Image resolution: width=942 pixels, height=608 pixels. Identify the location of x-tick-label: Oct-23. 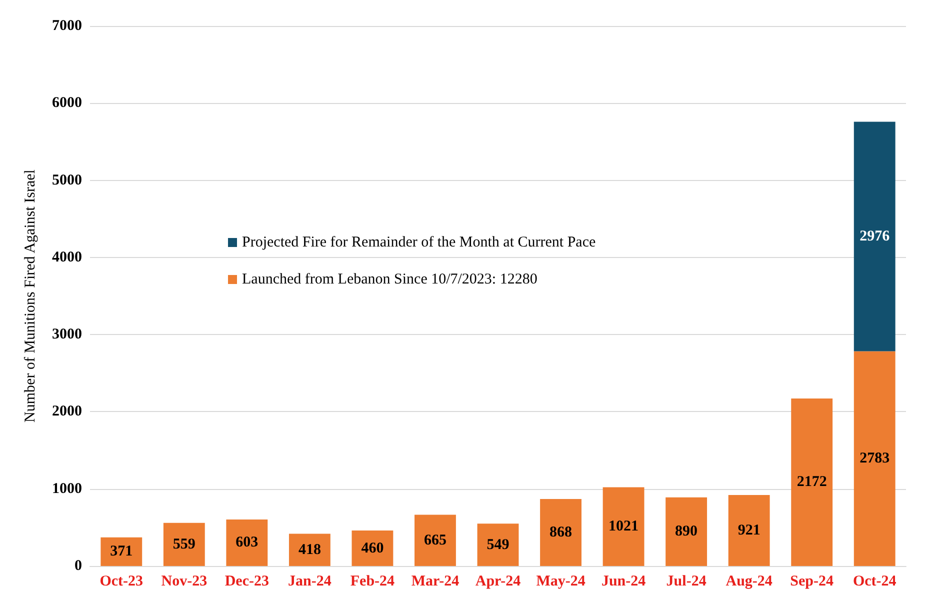
(122, 582).